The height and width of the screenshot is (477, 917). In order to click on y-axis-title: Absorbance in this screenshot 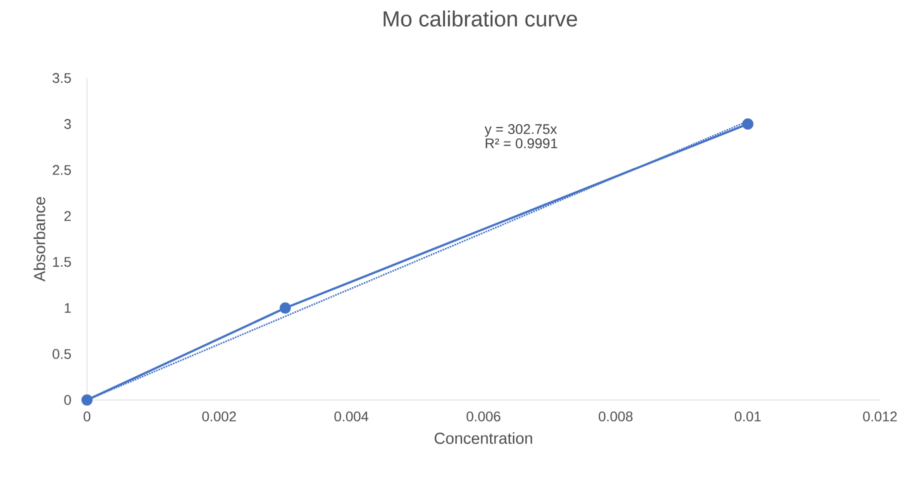, I will do `click(40, 239)`.